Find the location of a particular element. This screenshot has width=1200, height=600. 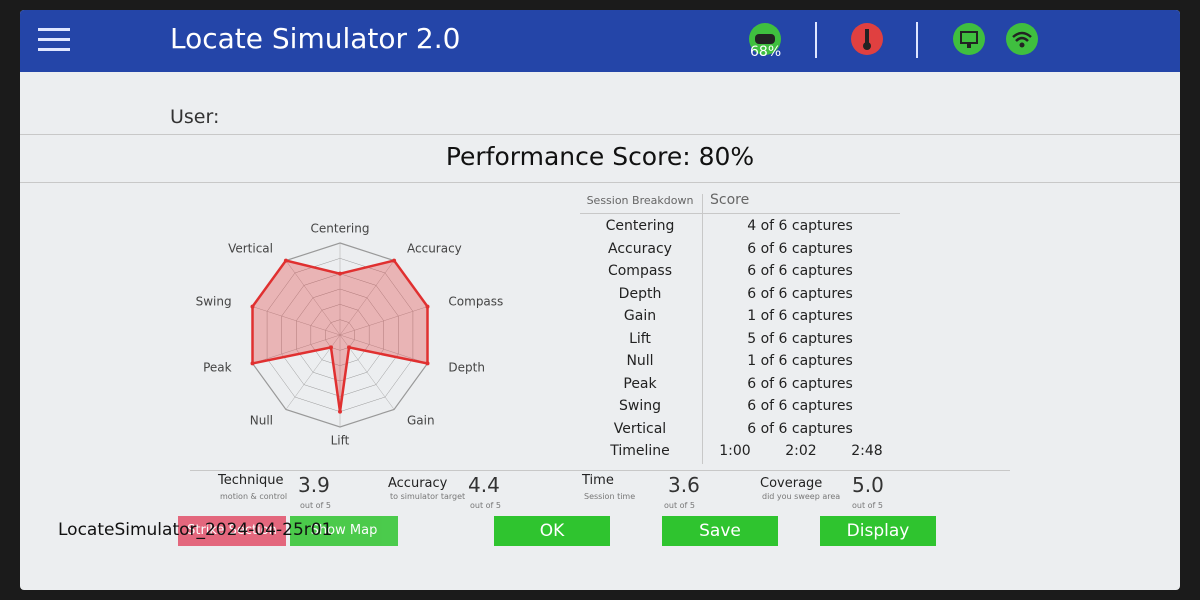

row-score: 4 of 6 captures is located at coordinates (800, 226).